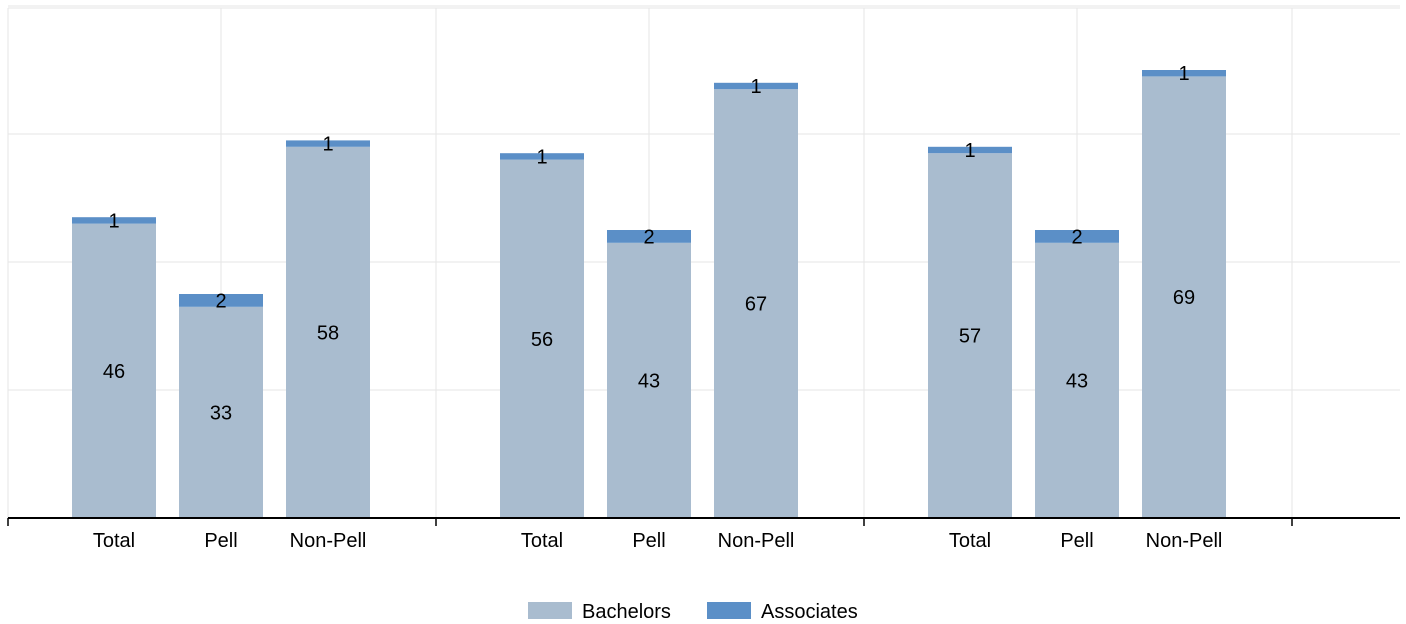 The width and height of the screenshot is (1406, 624). I want to click on legend-label: Associates, so click(809, 612).